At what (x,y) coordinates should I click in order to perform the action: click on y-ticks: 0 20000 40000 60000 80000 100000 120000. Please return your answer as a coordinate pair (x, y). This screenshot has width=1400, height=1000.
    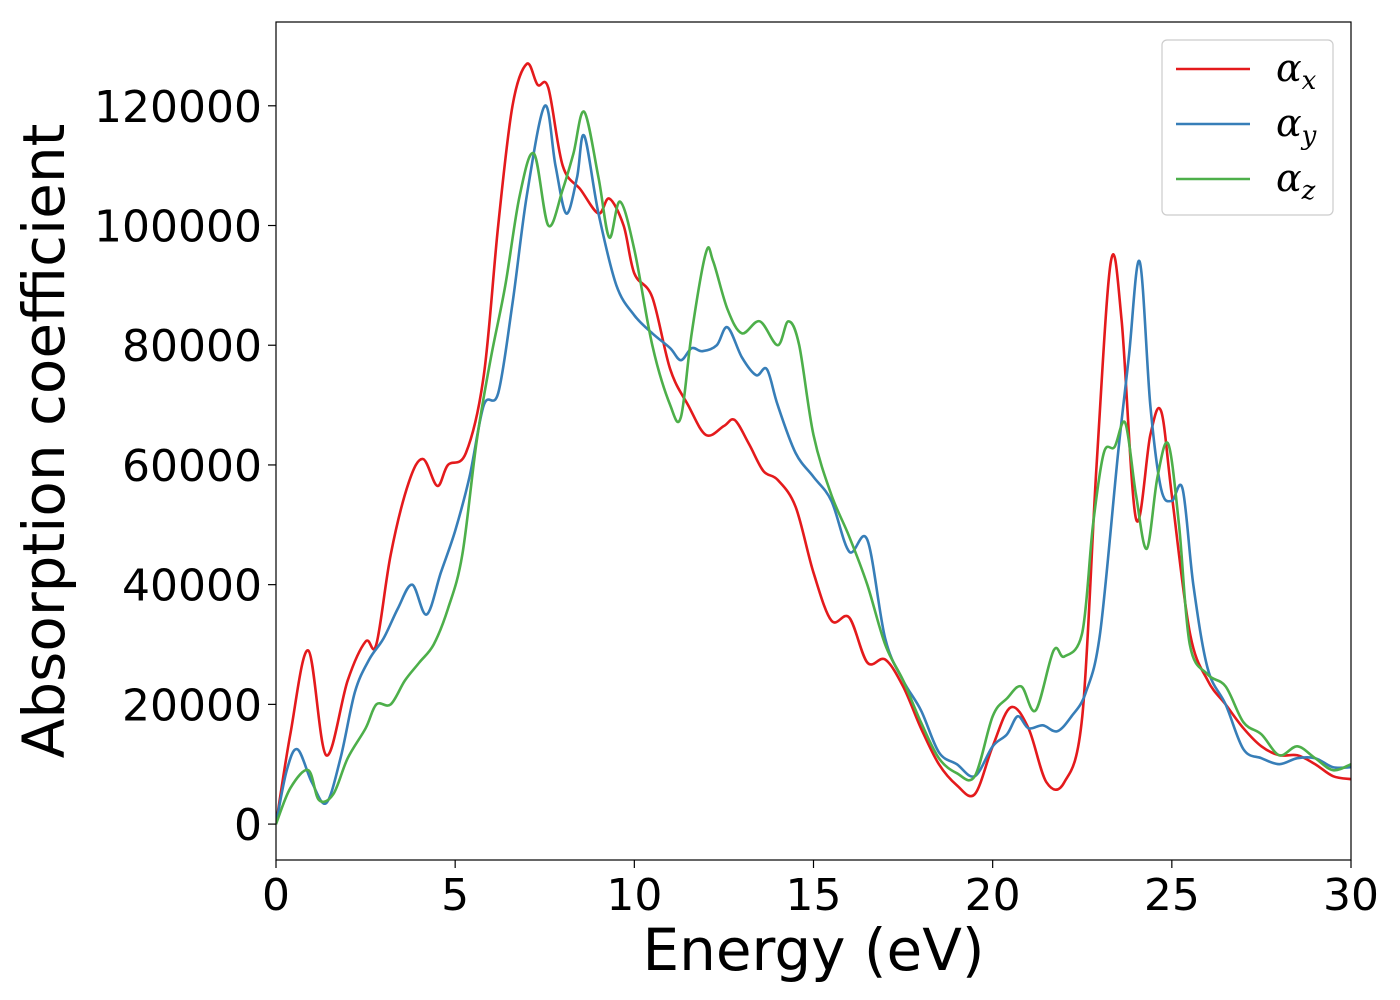
    Looking at the image, I should click on (185, 466).